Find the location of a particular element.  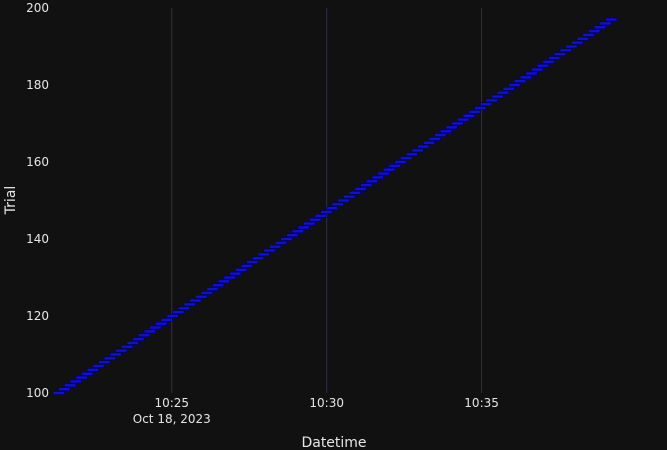

y-tick-label: 200 is located at coordinates (37, 8).